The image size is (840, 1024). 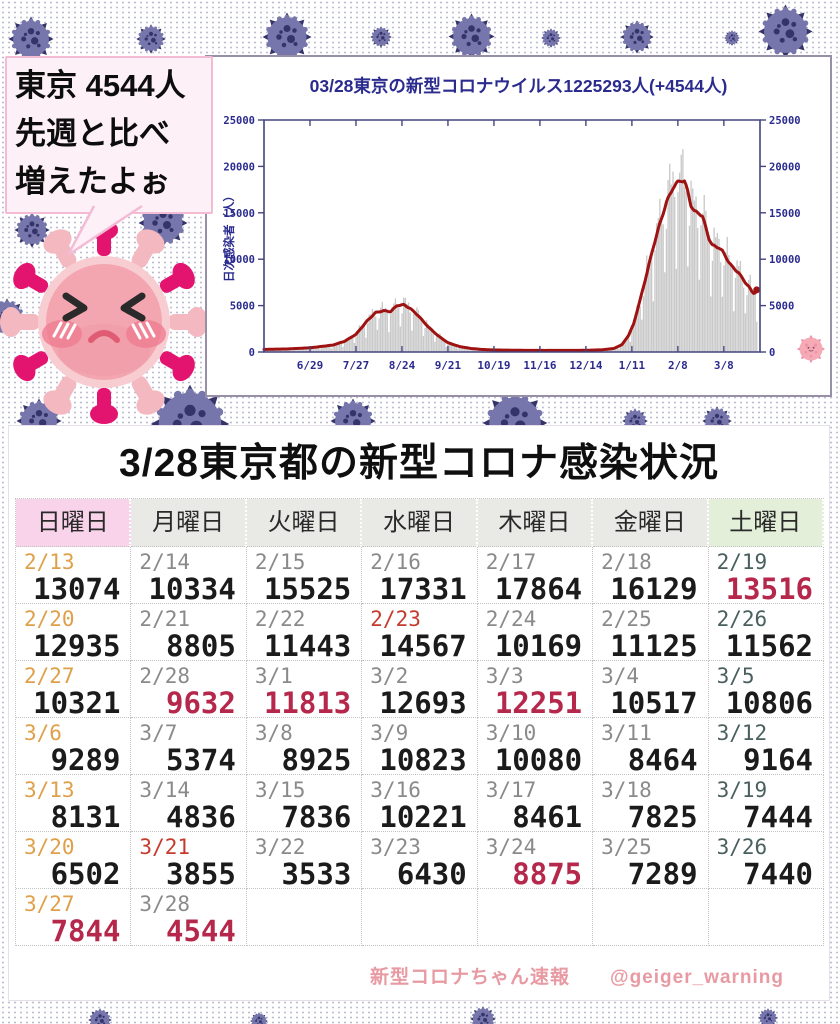 I want to click on table-cell: 3/25 7289, so click(x=651, y=860).